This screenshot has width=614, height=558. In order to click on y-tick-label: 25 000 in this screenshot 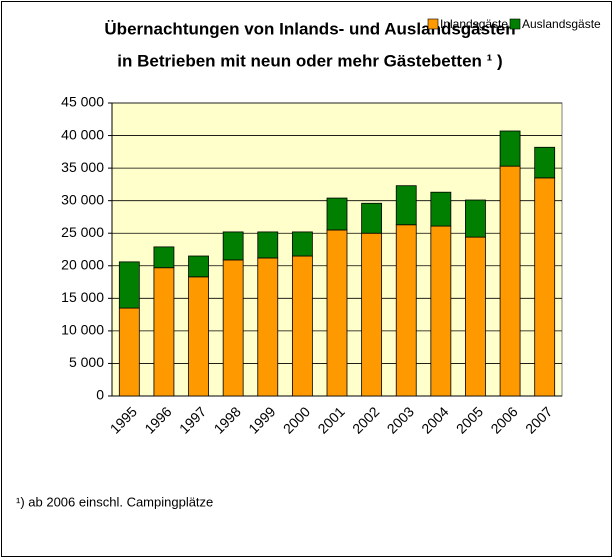, I will do `click(82, 232)`.